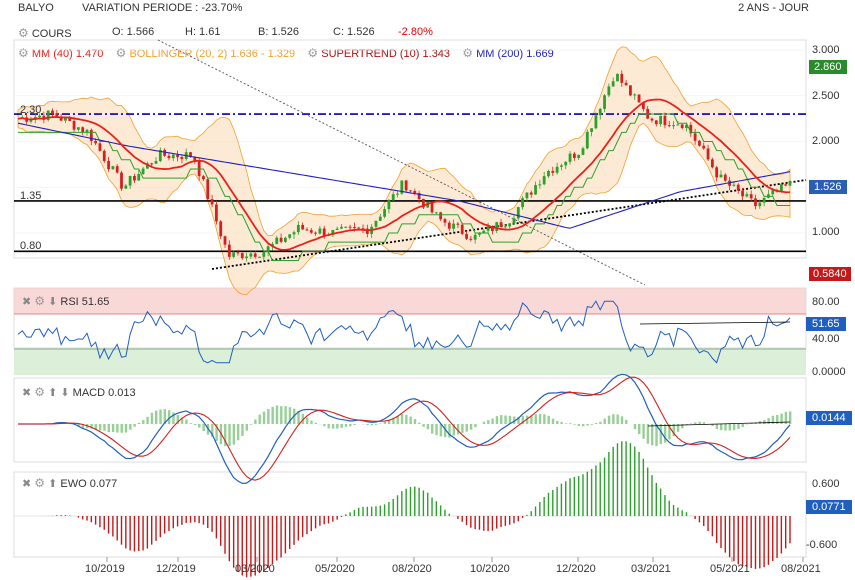  Describe the element at coordinates (69, 302) in the screenshot. I see `rsi-label: RSI` at that location.